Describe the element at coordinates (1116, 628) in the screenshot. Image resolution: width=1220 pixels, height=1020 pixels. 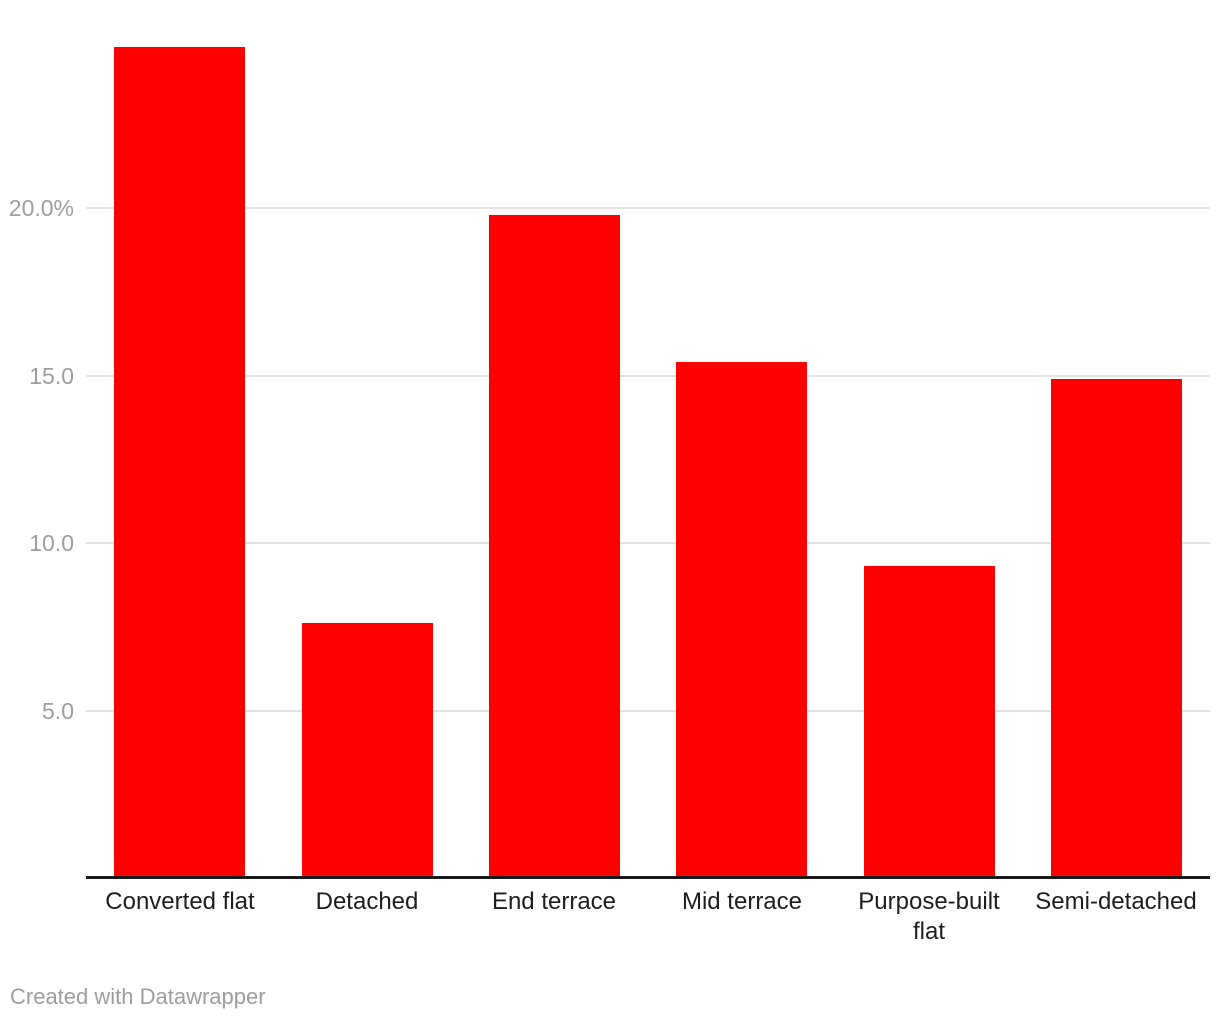
I see `bar-semi-detached` at that location.